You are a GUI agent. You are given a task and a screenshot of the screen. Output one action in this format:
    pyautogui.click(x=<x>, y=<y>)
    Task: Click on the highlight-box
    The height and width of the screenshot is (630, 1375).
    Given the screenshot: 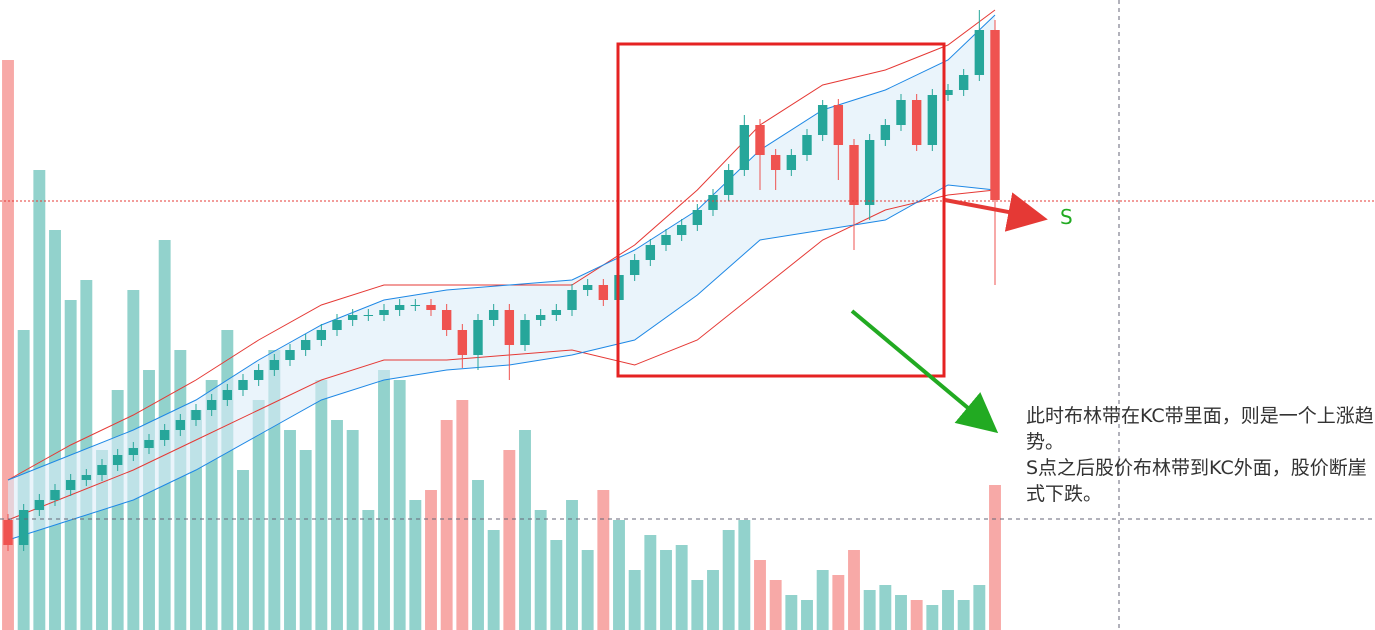 What is the action you would take?
    pyautogui.click(x=781, y=210)
    